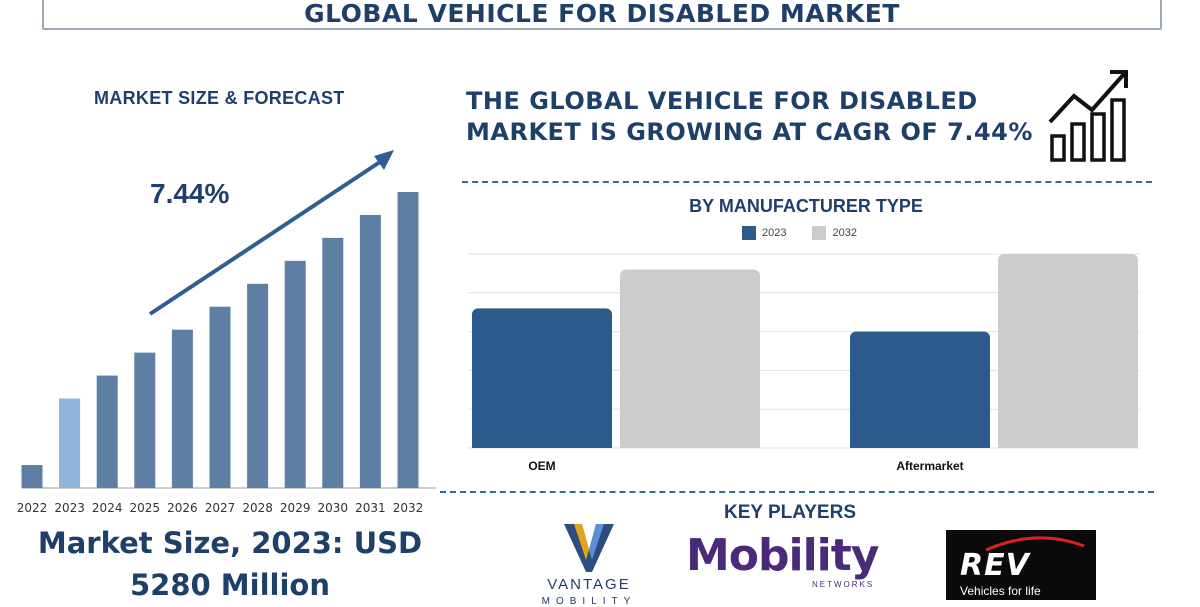  I want to click on rev-sub: Vehicles for life, so click(1000, 591).